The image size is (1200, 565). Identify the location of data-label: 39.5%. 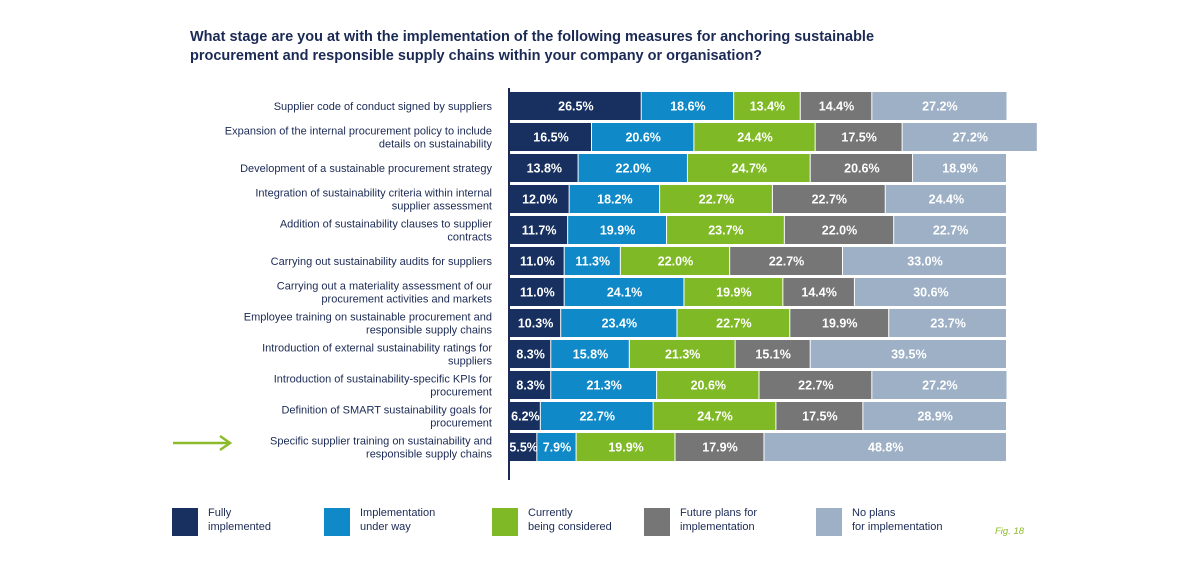
(908, 355).